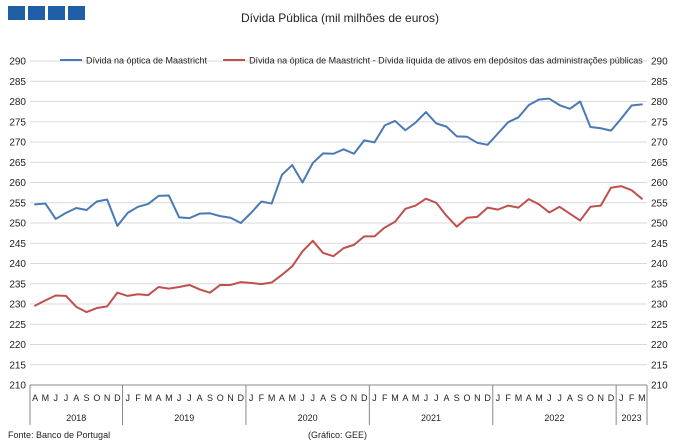 This screenshot has height=448, width=679. I want to click on y-tick-label: 250, so click(659, 224).